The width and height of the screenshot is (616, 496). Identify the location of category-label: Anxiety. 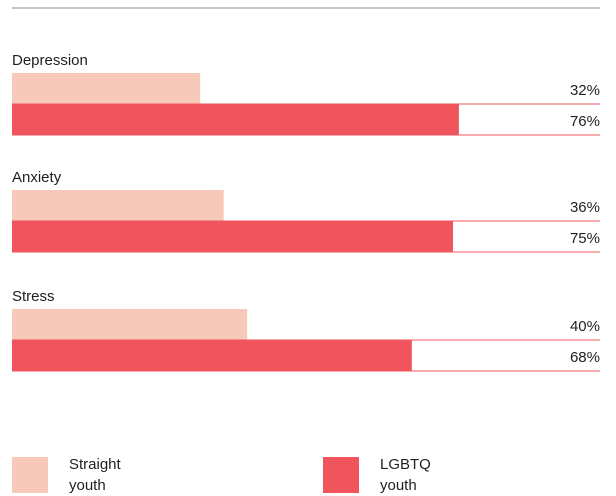
(37, 177).